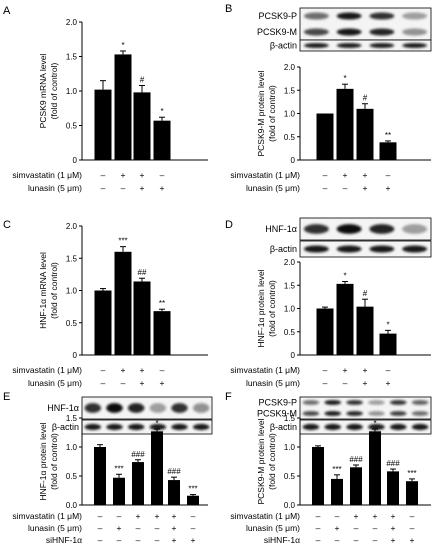  What do you see at coordinates (63, 408) in the screenshot?
I see `blot-row-label: HNF-1α` at bounding box center [63, 408].